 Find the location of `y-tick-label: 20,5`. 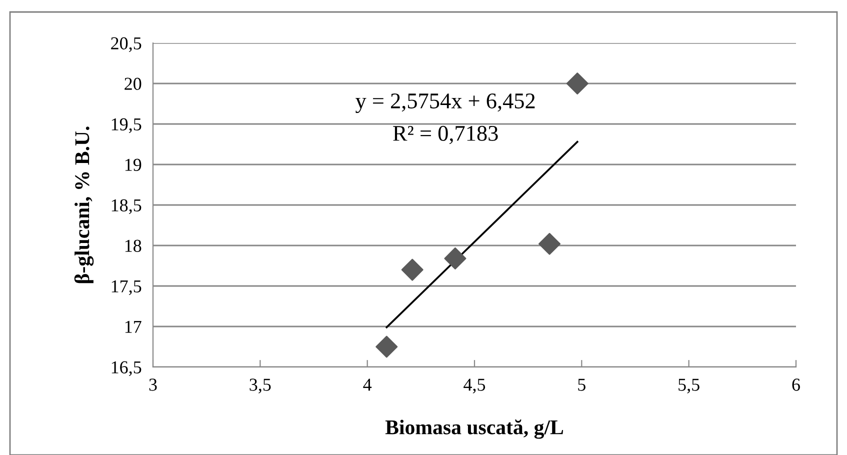

y-tick-label: 20,5 is located at coordinates (126, 44).